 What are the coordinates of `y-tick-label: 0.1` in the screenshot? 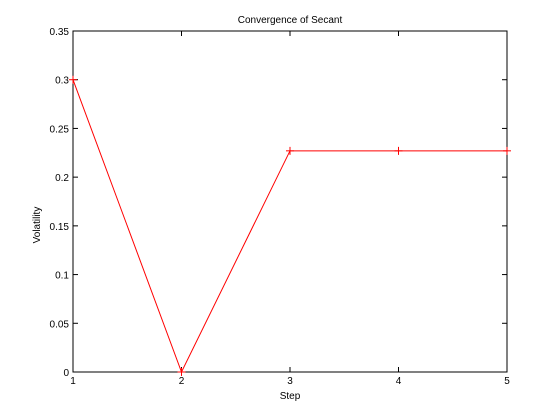 It's located at (62, 276).